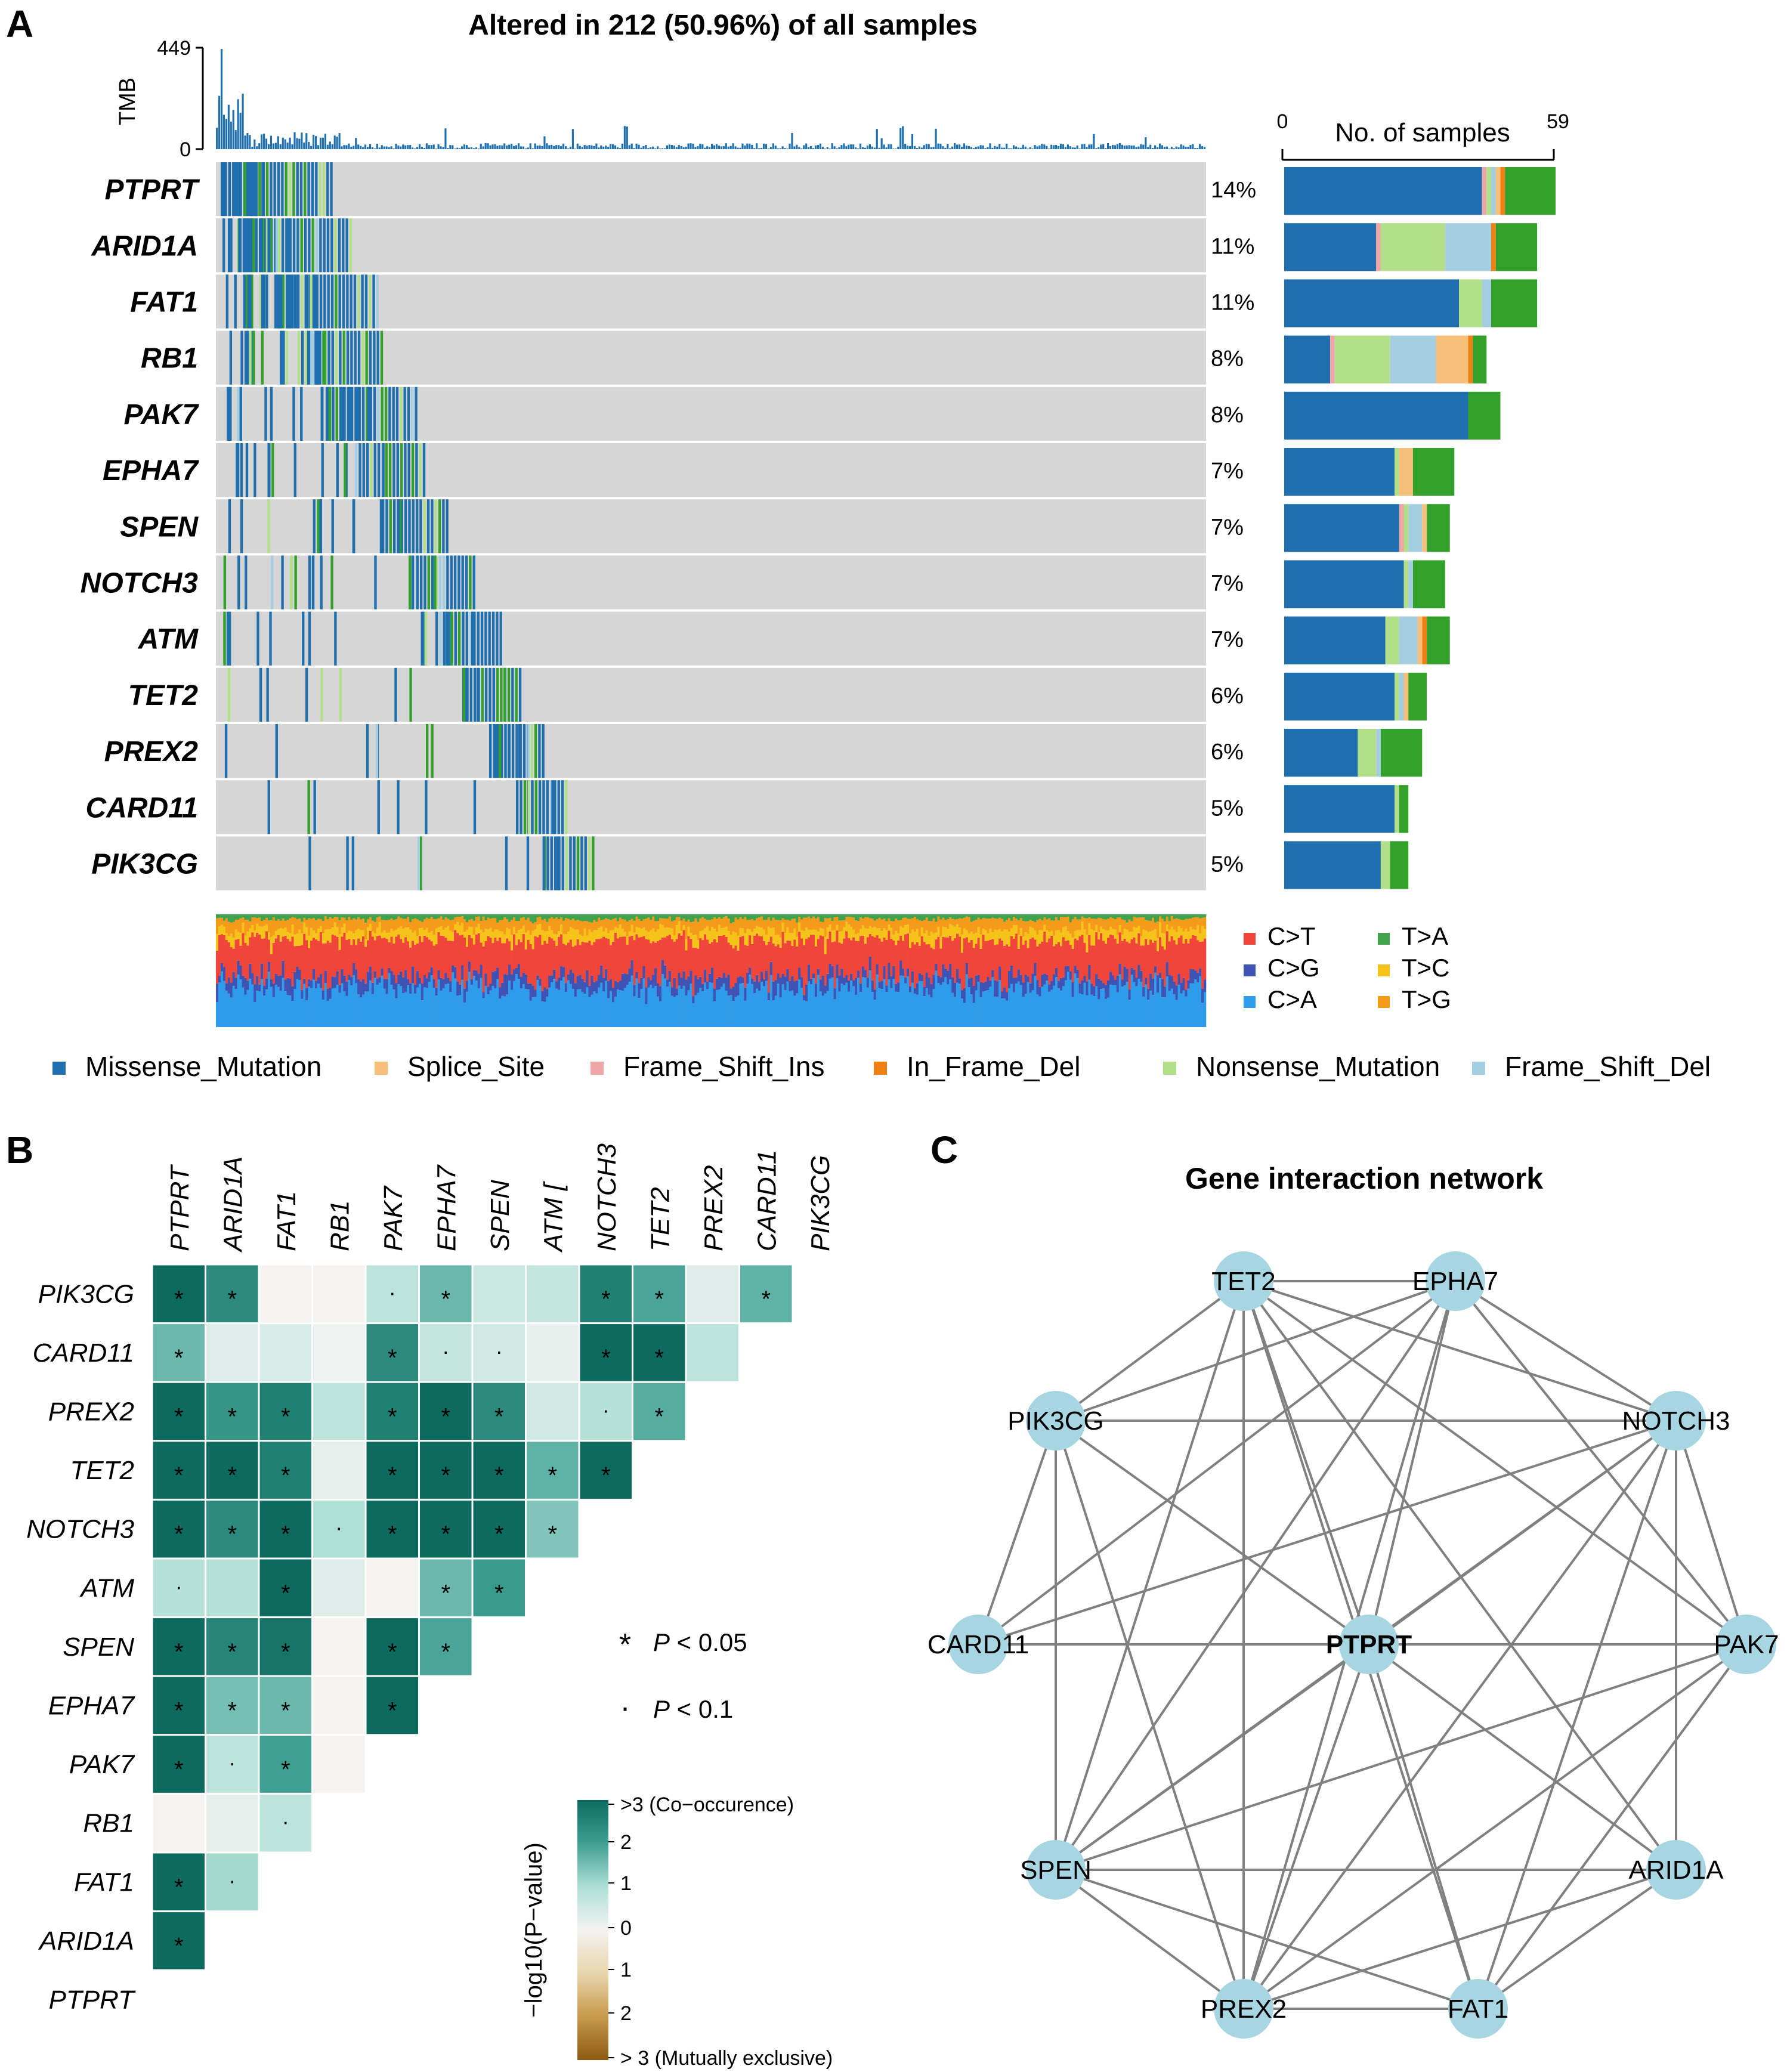 Image resolution: width=1787 pixels, height=2072 pixels. I want to click on network-edge, so click(1150, 1714).